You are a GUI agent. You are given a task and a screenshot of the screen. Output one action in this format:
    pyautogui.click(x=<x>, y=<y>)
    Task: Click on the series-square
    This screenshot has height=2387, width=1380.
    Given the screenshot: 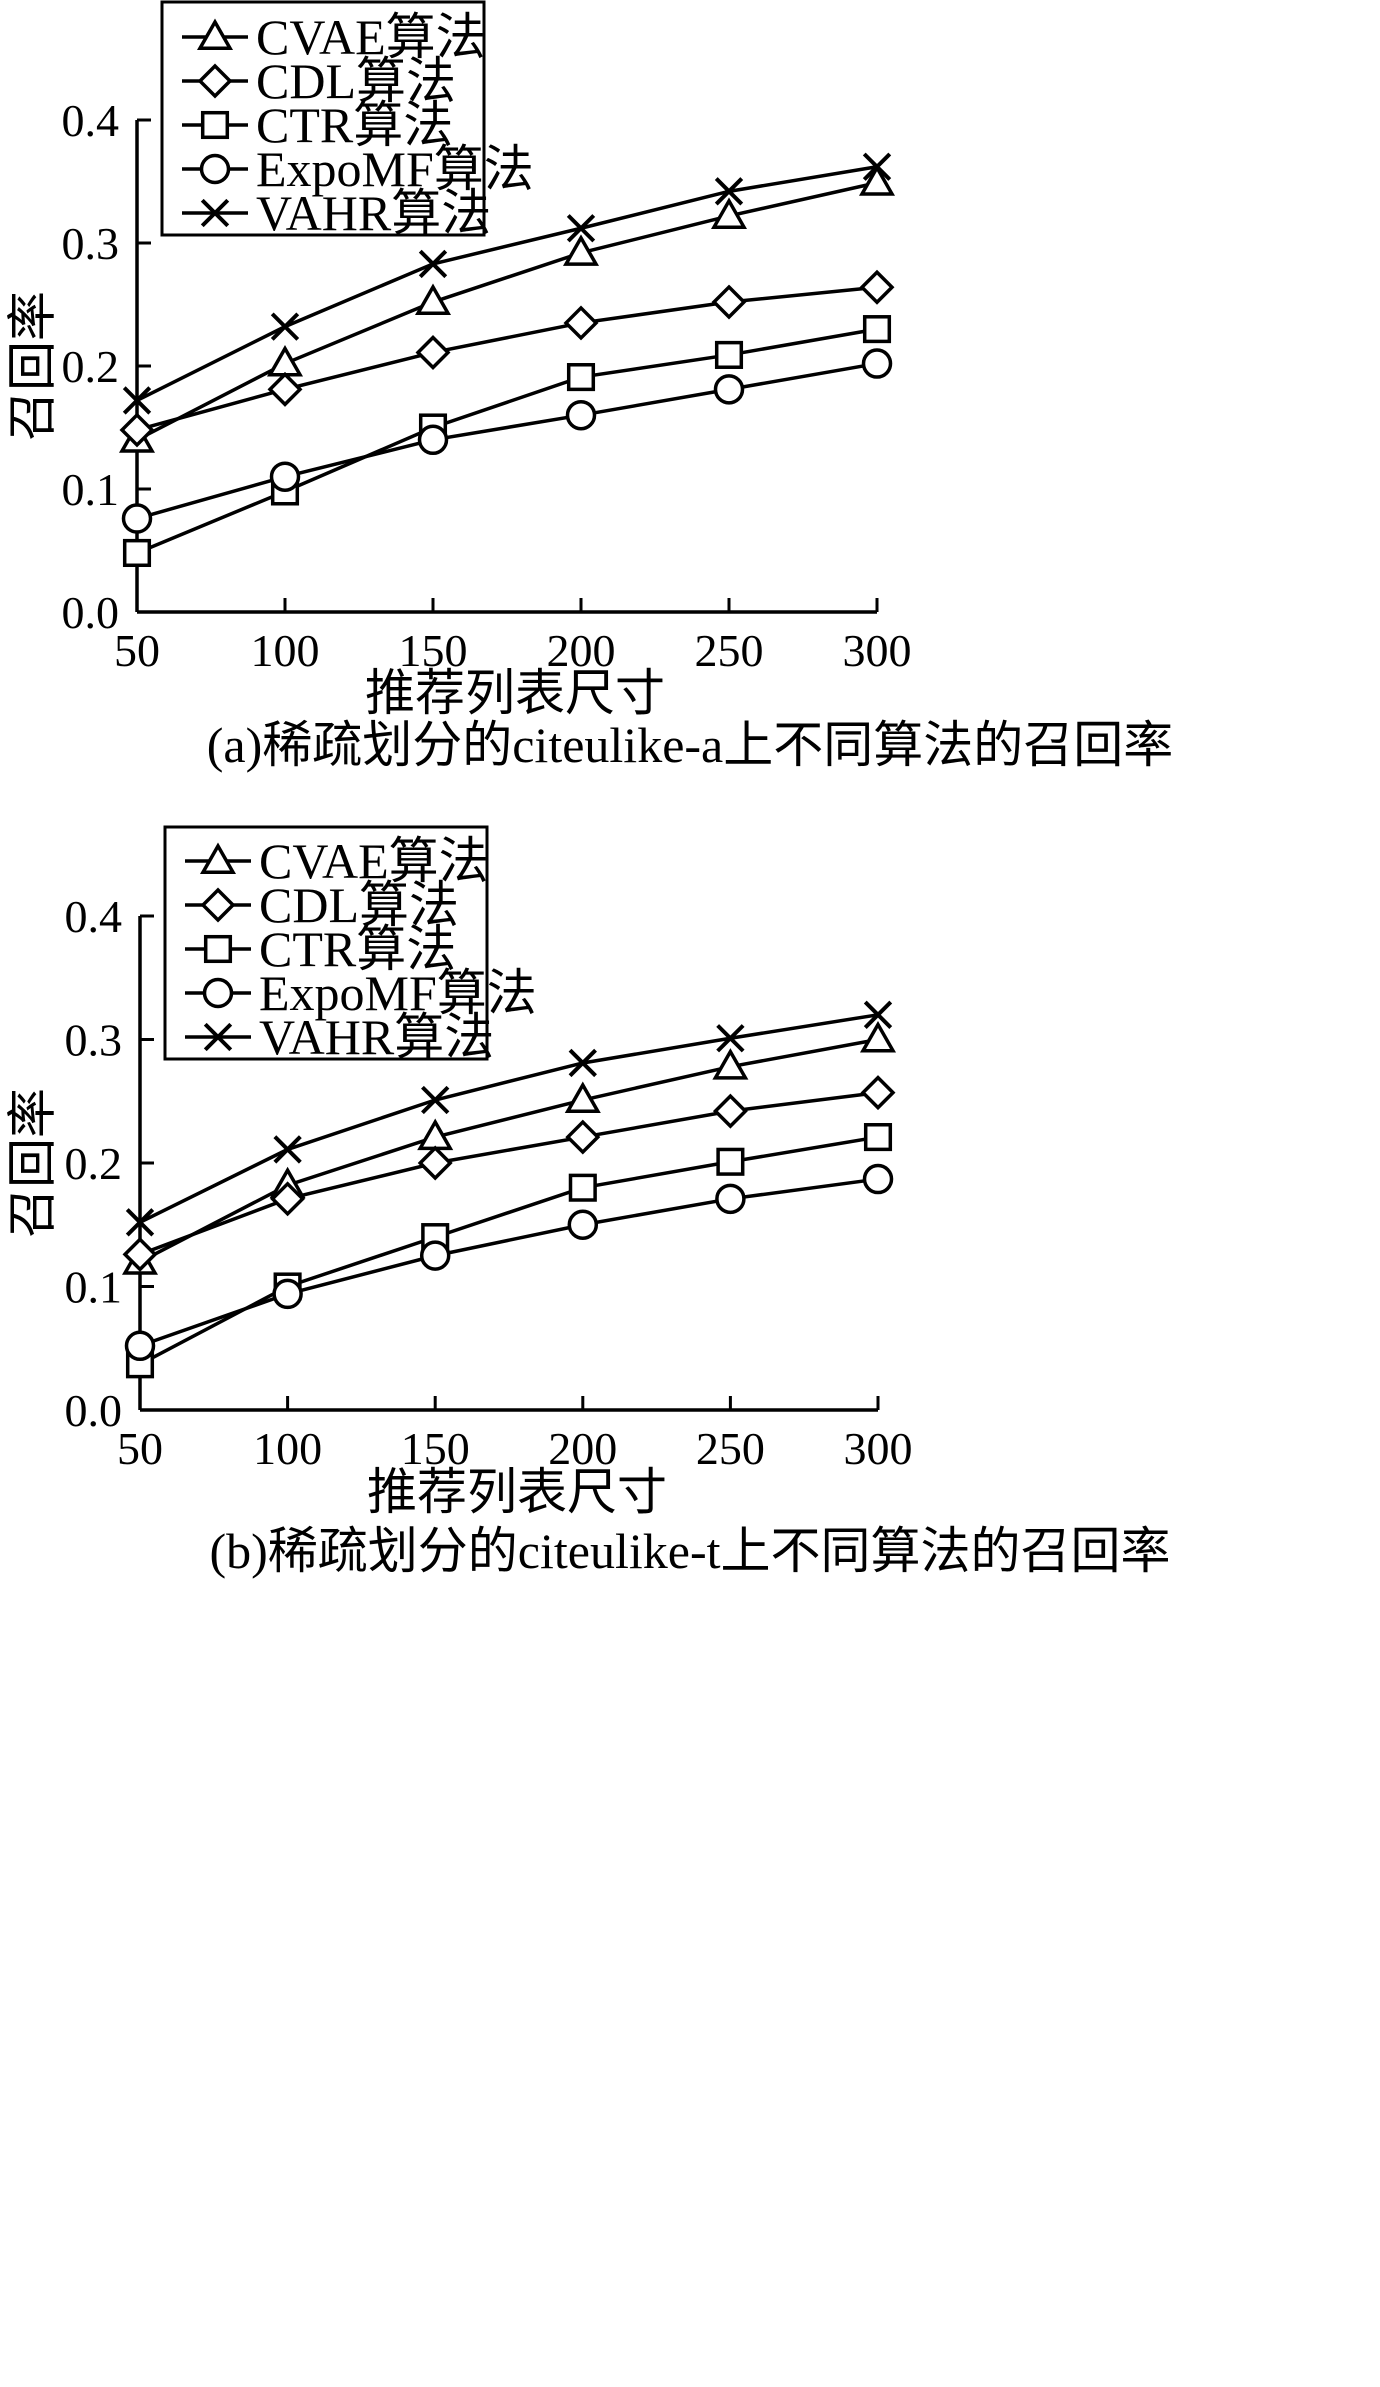 What is the action you would take?
    pyautogui.click(x=509, y=1251)
    